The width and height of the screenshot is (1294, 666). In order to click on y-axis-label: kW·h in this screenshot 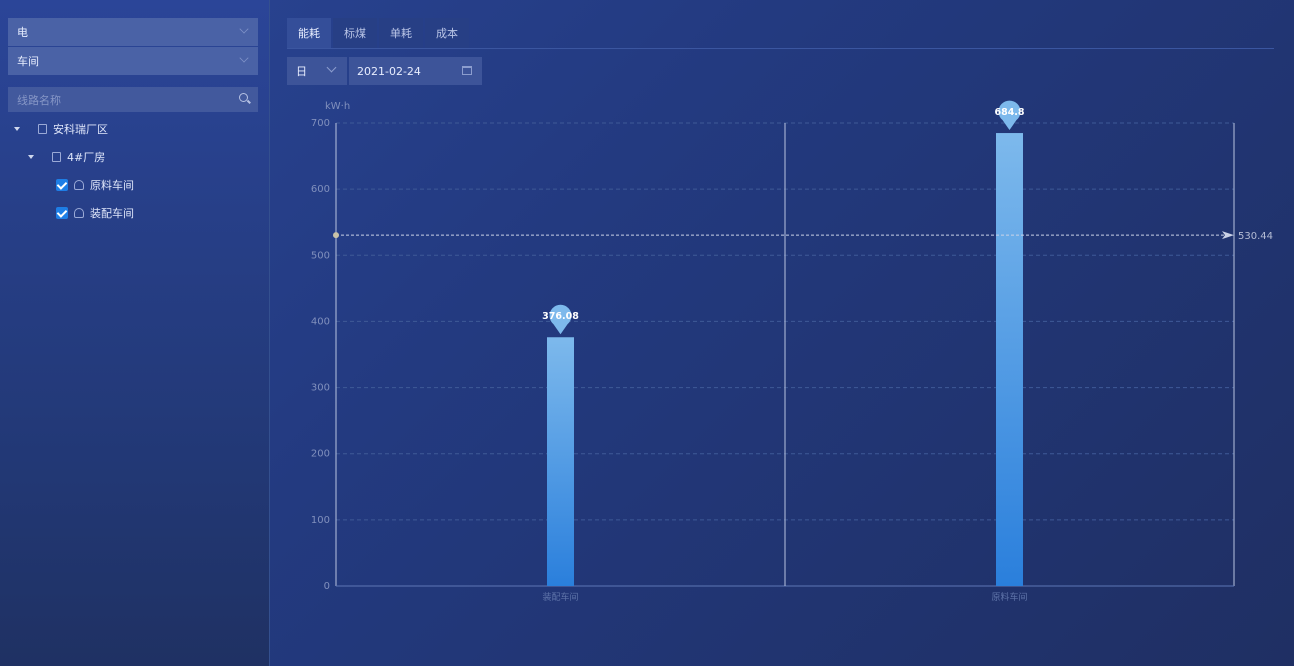, I will do `click(337, 106)`.